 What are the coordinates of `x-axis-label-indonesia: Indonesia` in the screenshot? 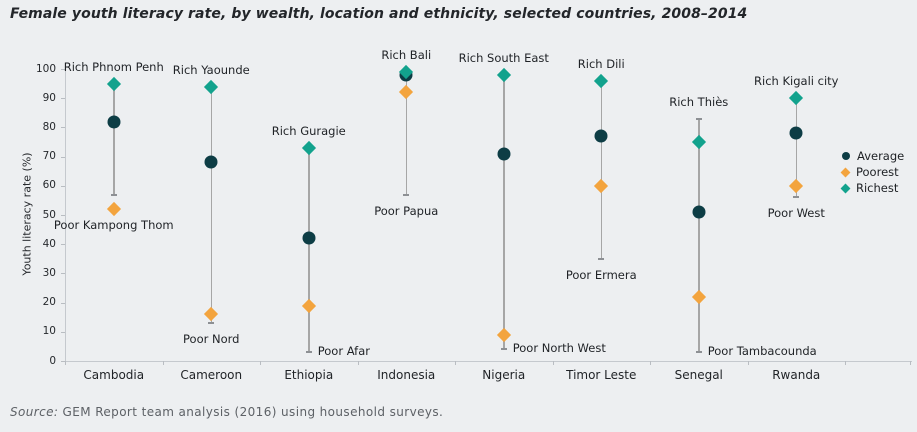 It's located at (406, 375).